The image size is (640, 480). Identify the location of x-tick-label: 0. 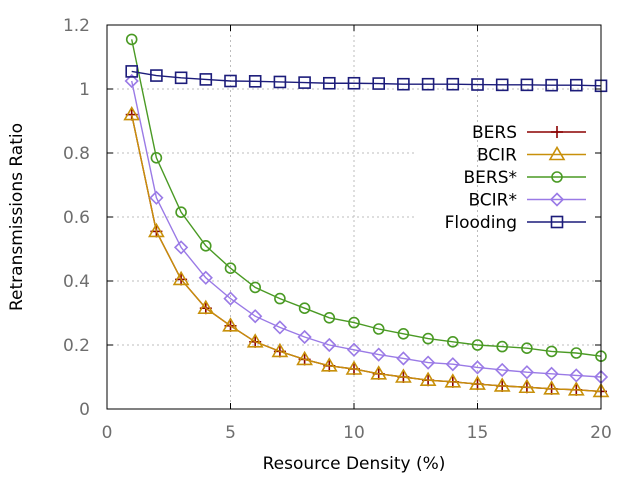
(107, 433).